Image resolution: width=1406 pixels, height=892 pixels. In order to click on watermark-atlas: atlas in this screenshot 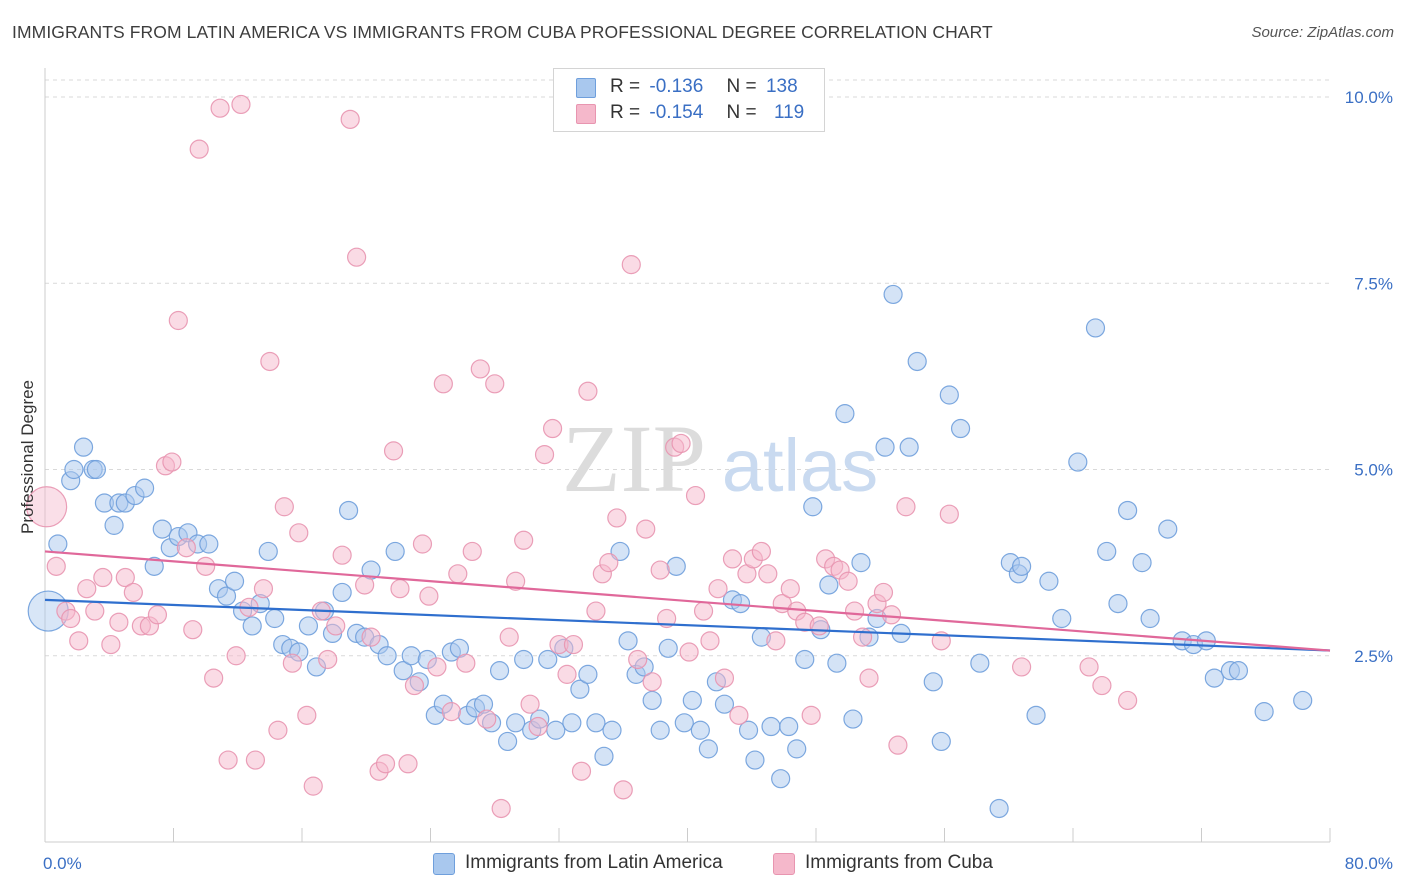, I will do `click(800, 465)`.